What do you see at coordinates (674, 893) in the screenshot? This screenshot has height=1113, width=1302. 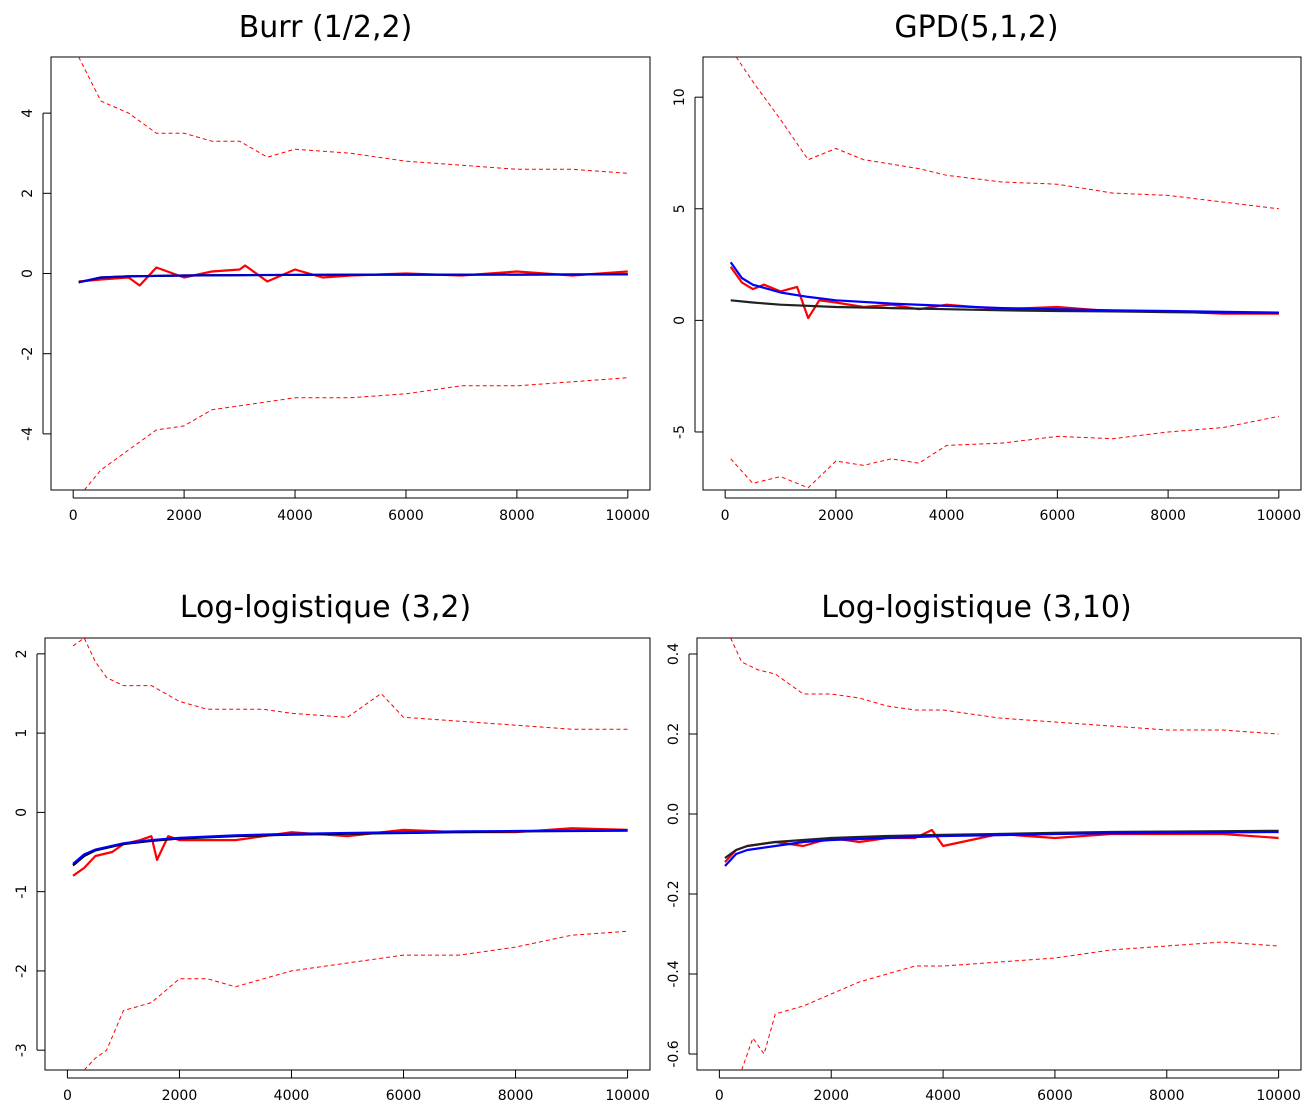 I see `y-tick-label: -0.2` at bounding box center [674, 893].